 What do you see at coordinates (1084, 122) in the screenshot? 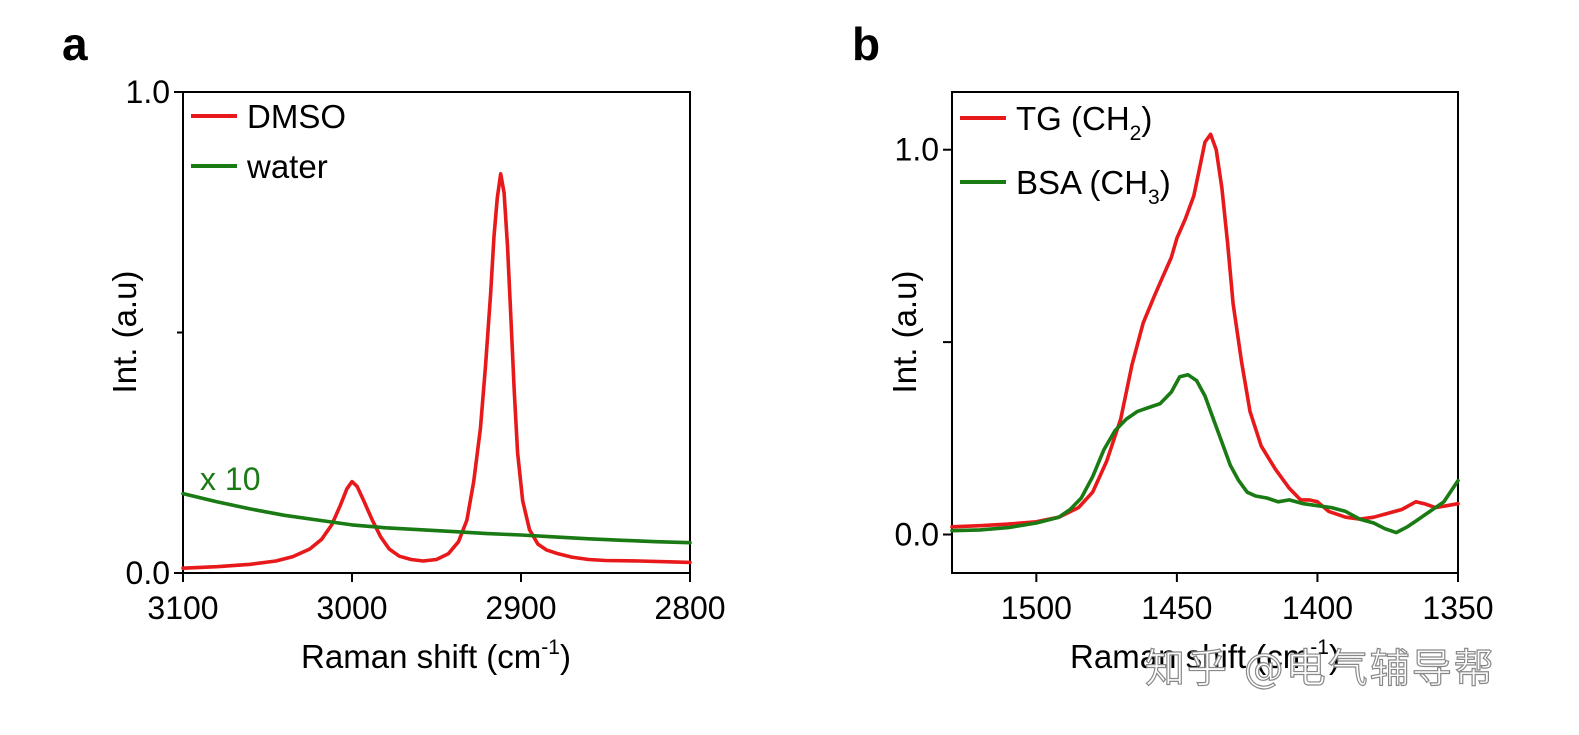
I see `legend-tg-label: TG (CH2)` at bounding box center [1084, 122].